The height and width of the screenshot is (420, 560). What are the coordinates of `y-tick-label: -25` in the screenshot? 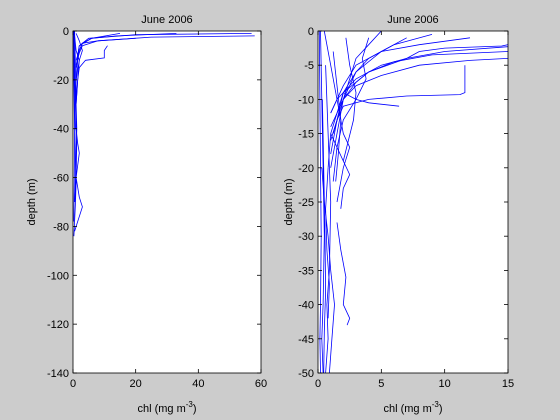 It's located at (306, 203).